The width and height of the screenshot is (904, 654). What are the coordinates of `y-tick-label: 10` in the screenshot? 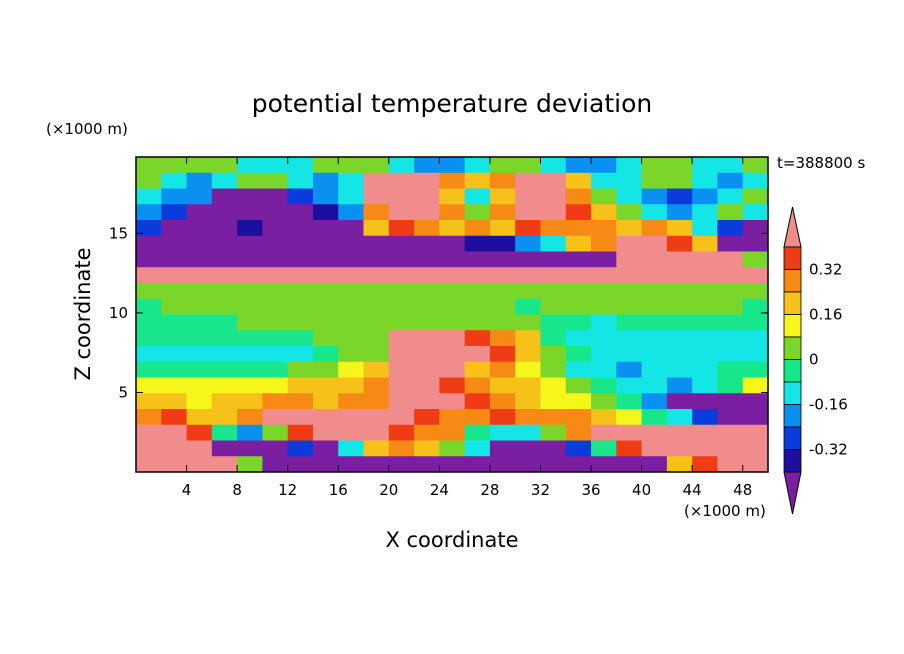 It's located at (118, 313).